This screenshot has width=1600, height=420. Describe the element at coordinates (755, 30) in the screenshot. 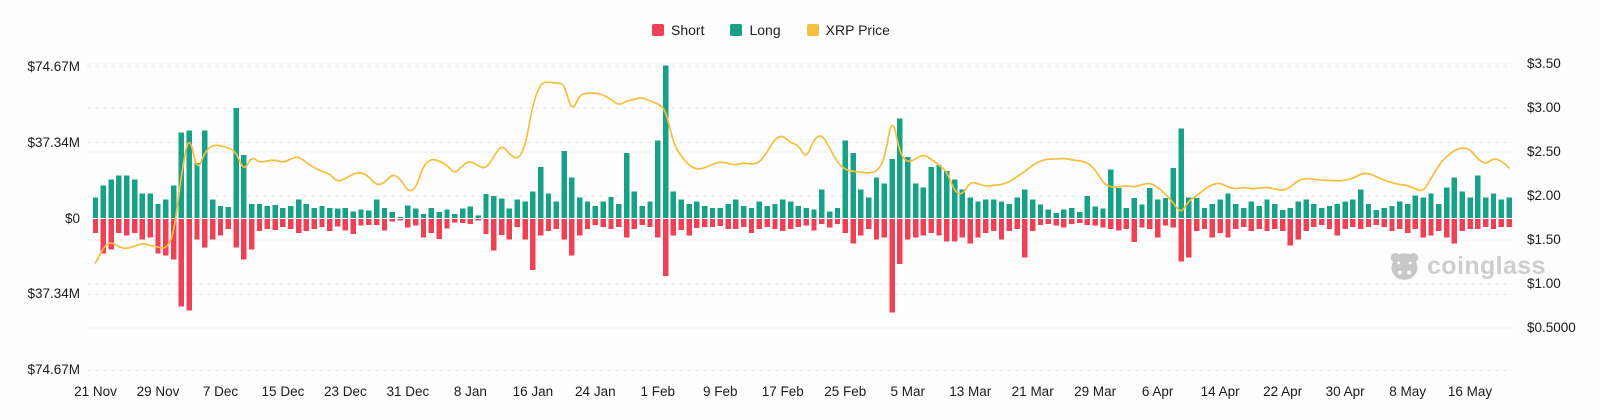

I see `legend-item-long: Long` at that location.